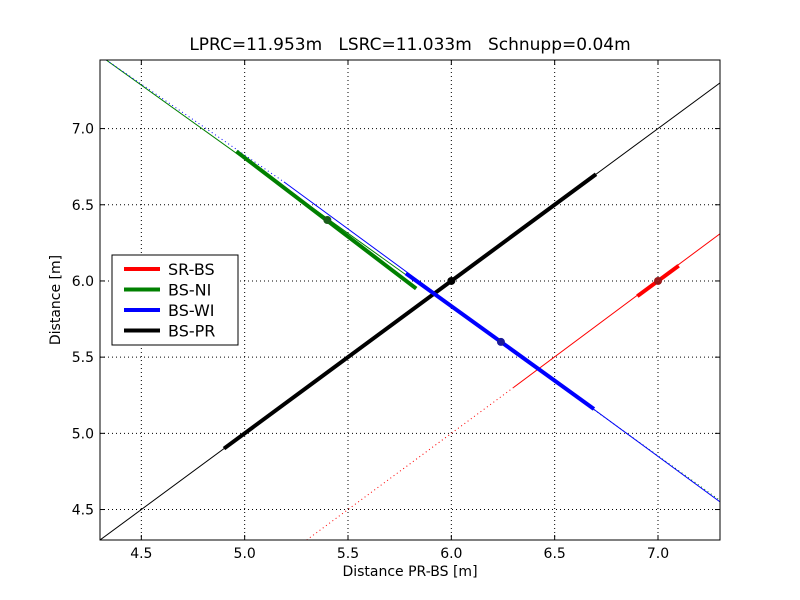 Image resolution: width=800 pixels, height=600 pixels. I want to click on legend-label: BS-NI, so click(189, 290).